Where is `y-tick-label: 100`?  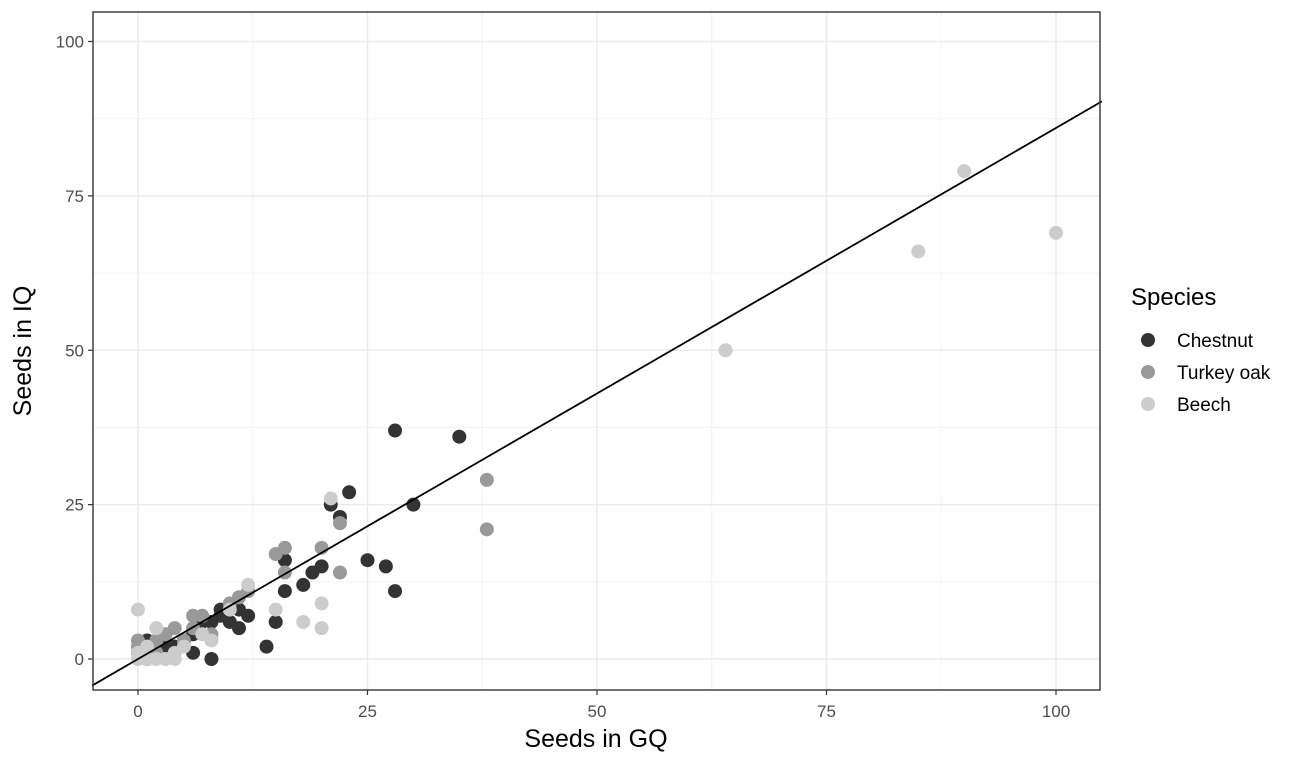
y-tick-label: 100 is located at coordinates (70, 42).